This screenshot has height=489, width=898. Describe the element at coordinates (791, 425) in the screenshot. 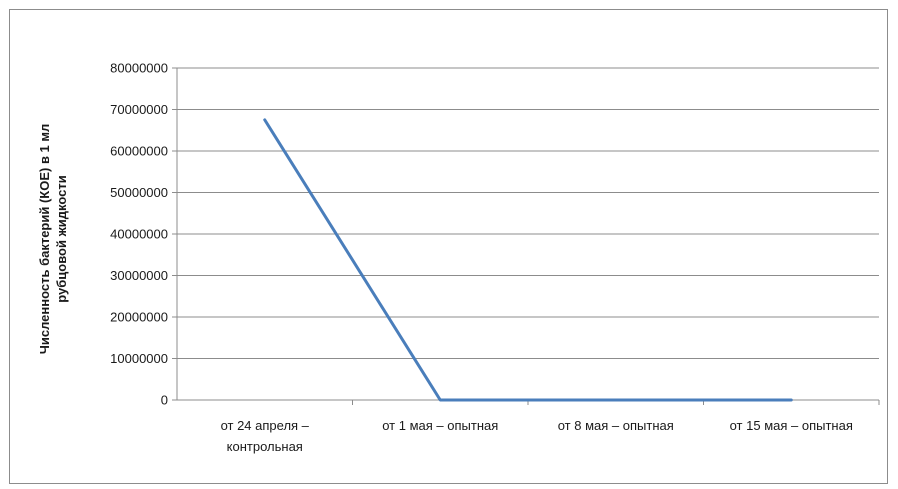

I see `x-tick-label: от 15 мая – опытная` at that location.